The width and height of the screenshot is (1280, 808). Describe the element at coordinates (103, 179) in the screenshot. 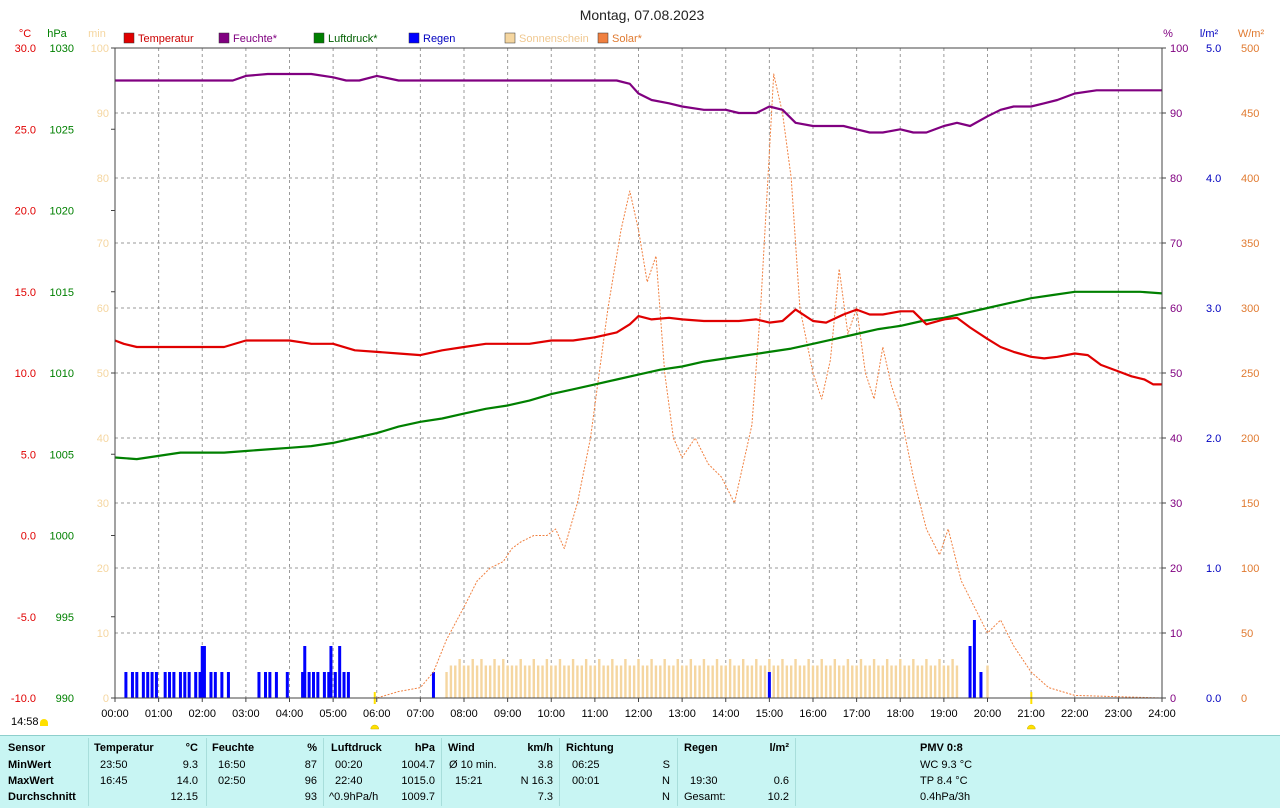

I see `tick-label-sun: 80` at that location.